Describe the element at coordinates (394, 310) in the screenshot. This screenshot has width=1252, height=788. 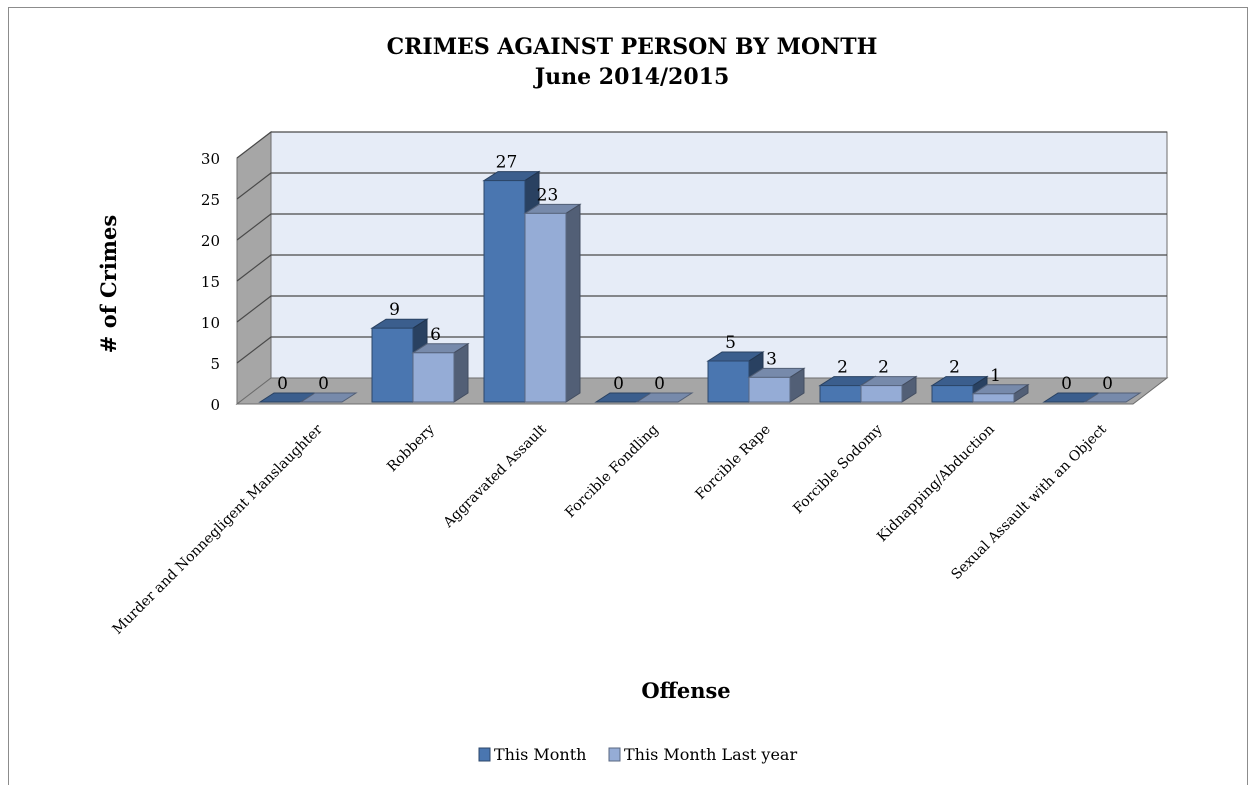
I see `data-label: 9` at that location.